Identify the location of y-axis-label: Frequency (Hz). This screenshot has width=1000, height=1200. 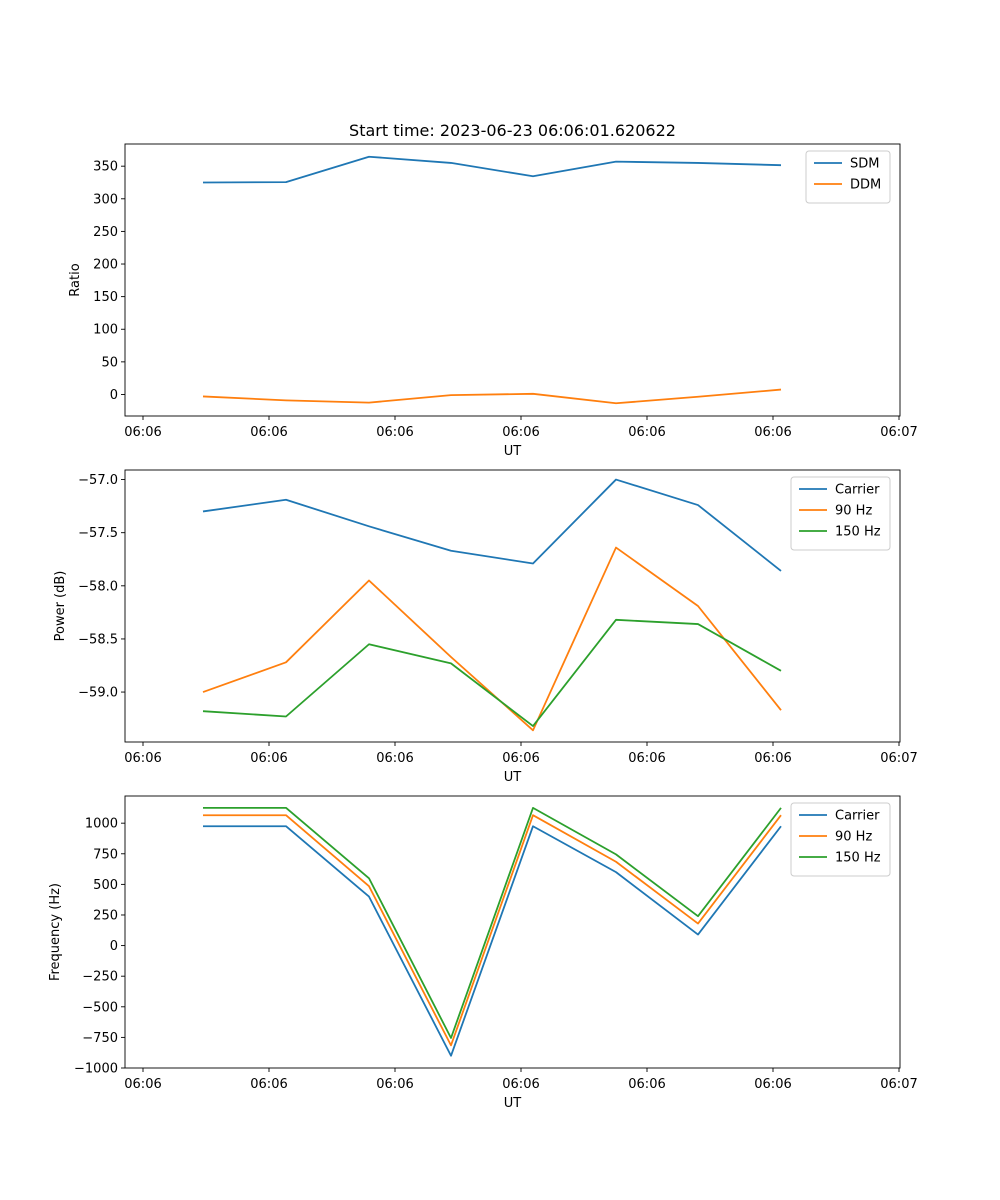
(55, 932).